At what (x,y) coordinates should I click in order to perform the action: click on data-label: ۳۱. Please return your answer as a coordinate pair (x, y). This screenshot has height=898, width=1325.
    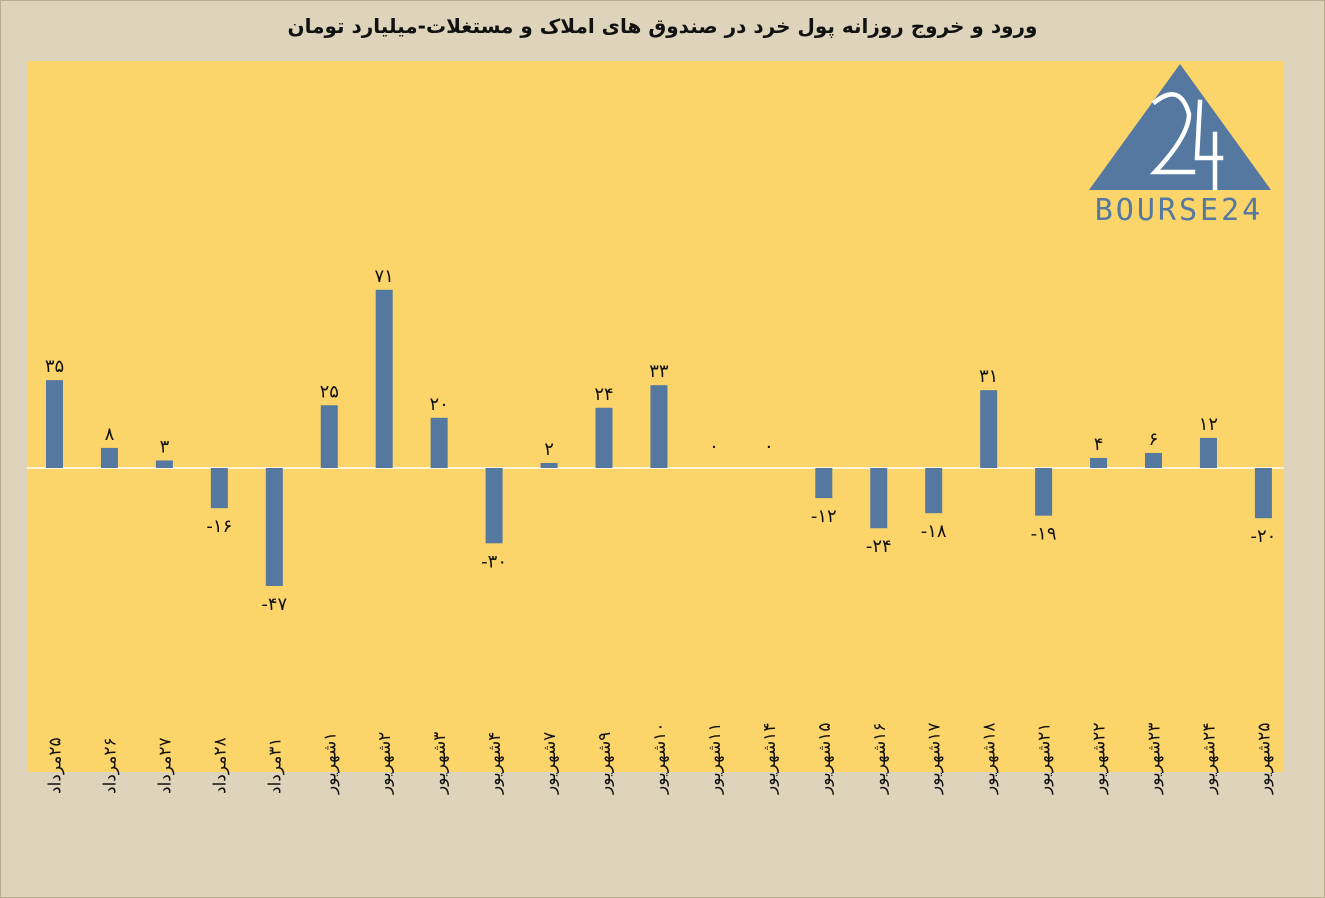
    Looking at the image, I should click on (988, 376).